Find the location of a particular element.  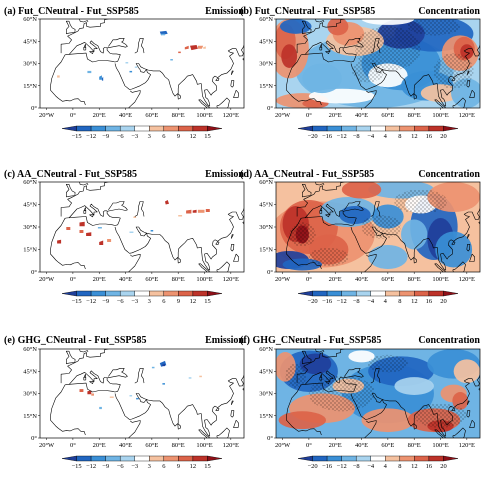

colorbar-label: 3 is located at coordinates (149, 301).